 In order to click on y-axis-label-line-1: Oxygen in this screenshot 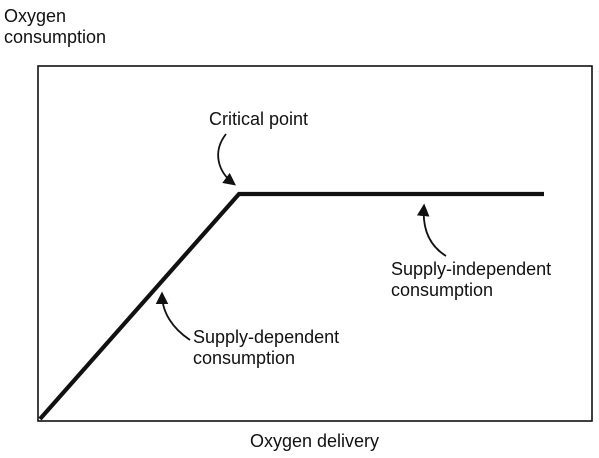, I will do `click(35, 16)`.